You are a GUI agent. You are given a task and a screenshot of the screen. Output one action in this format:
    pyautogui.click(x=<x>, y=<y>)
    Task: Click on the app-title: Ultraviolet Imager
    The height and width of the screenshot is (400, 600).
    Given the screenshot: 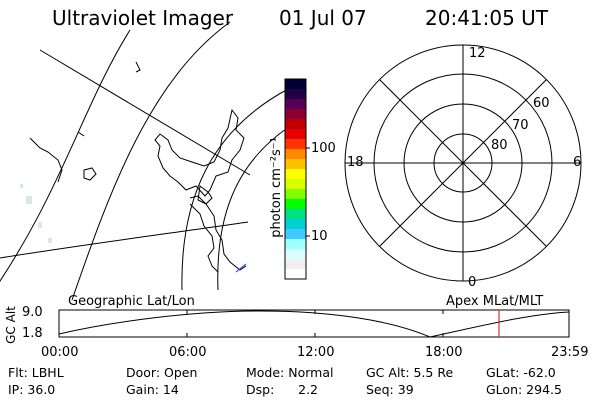 What is the action you would take?
    pyautogui.click(x=143, y=18)
    